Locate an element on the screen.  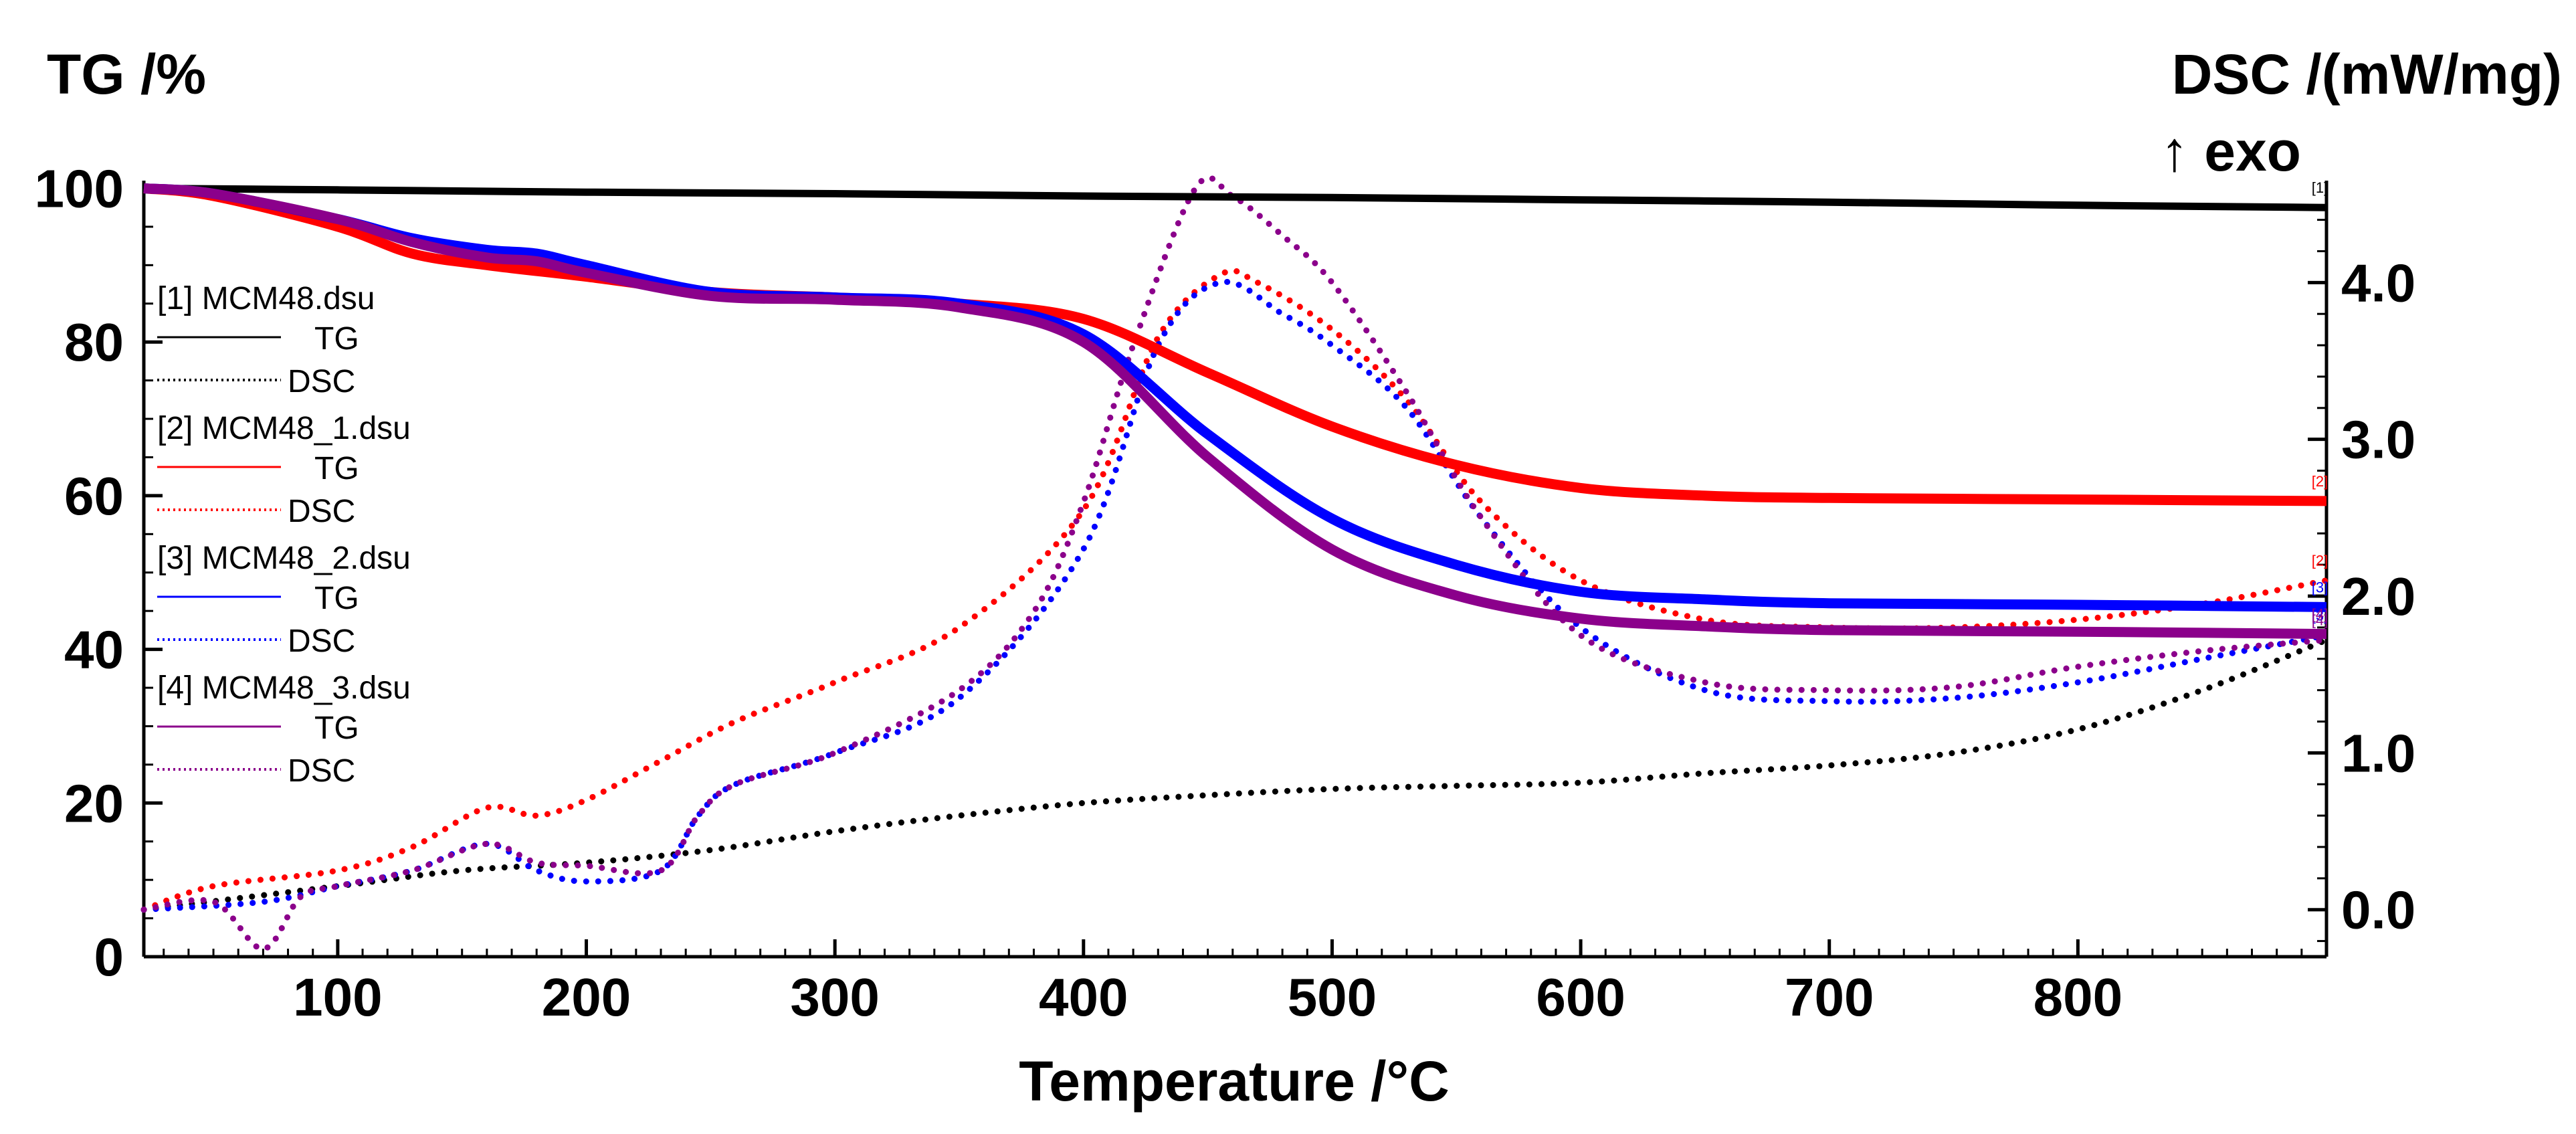
left-tick-label: 60 is located at coordinates (94, 496).